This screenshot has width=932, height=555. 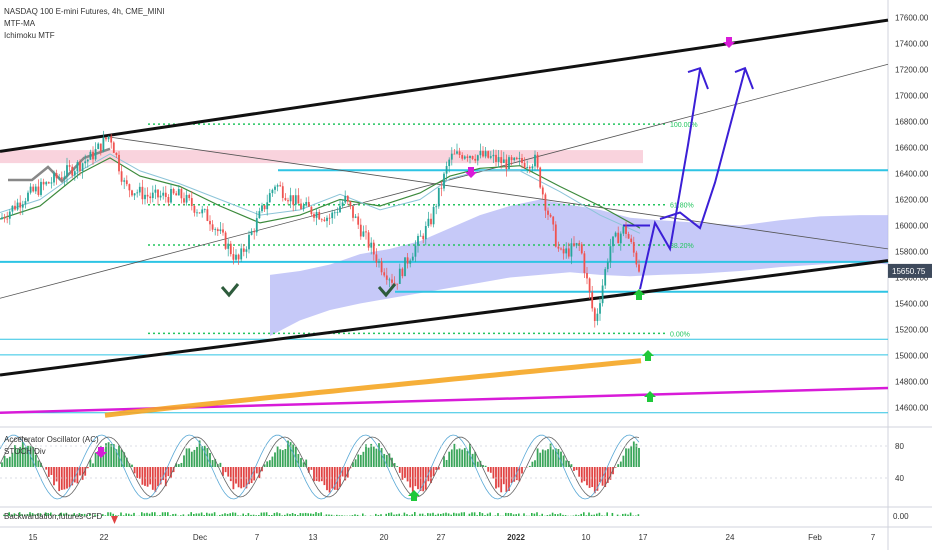 What do you see at coordinates (680, 334) in the screenshot?
I see `fib-label: 0.00%` at bounding box center [680, 334].